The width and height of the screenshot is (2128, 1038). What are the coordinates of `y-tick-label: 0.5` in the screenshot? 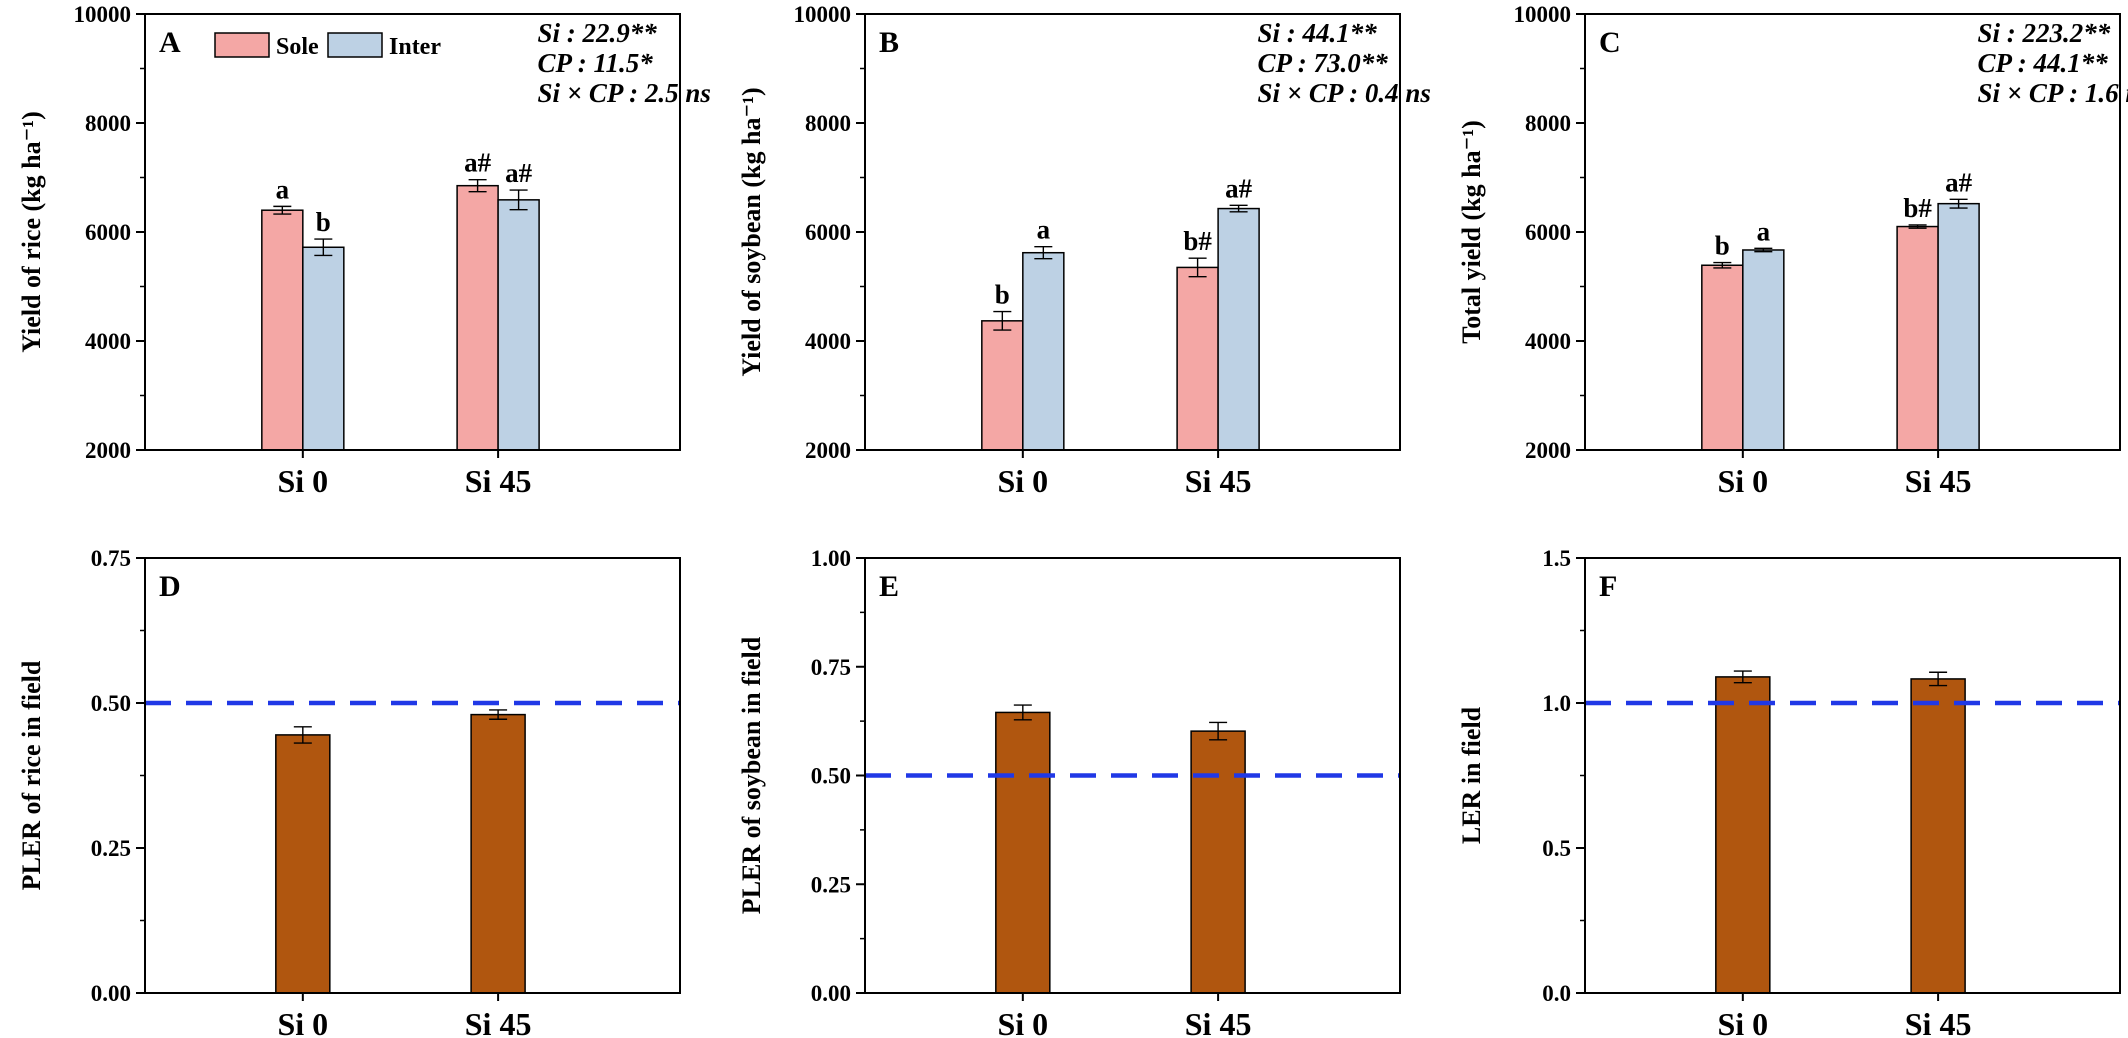 It's located at (1556, 848).